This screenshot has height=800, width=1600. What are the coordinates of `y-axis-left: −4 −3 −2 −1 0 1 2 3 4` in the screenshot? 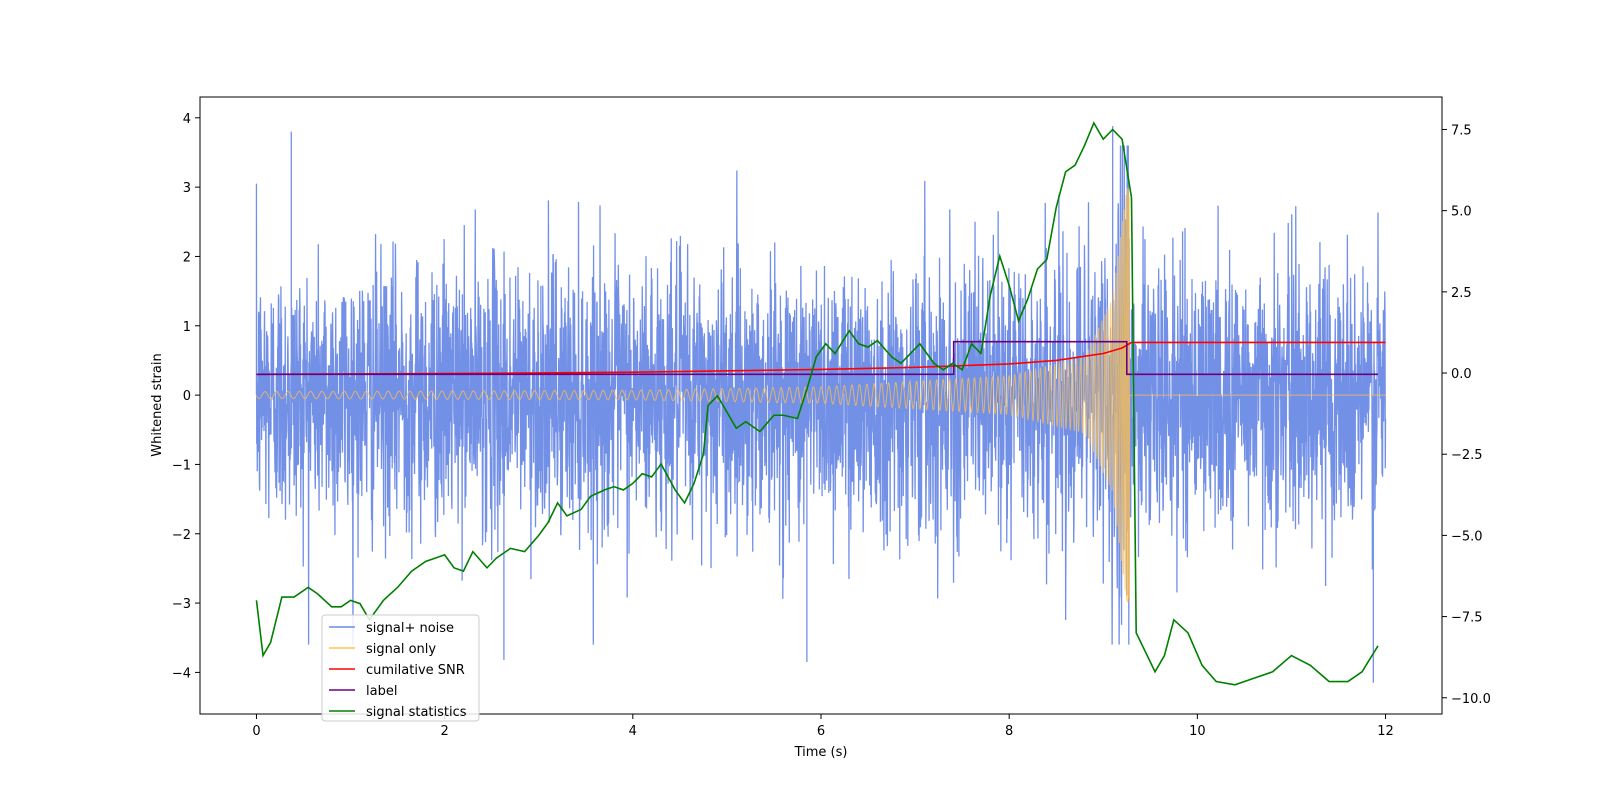 It's located at (186, 396).